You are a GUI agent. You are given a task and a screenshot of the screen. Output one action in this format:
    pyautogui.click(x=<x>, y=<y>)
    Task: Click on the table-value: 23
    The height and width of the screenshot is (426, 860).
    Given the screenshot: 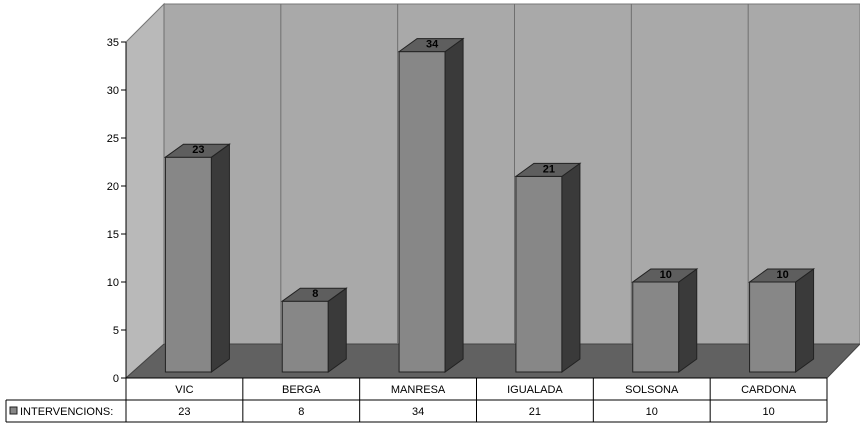 What is the action you would take?
    pyautogui.click(x=184, y=412)
    